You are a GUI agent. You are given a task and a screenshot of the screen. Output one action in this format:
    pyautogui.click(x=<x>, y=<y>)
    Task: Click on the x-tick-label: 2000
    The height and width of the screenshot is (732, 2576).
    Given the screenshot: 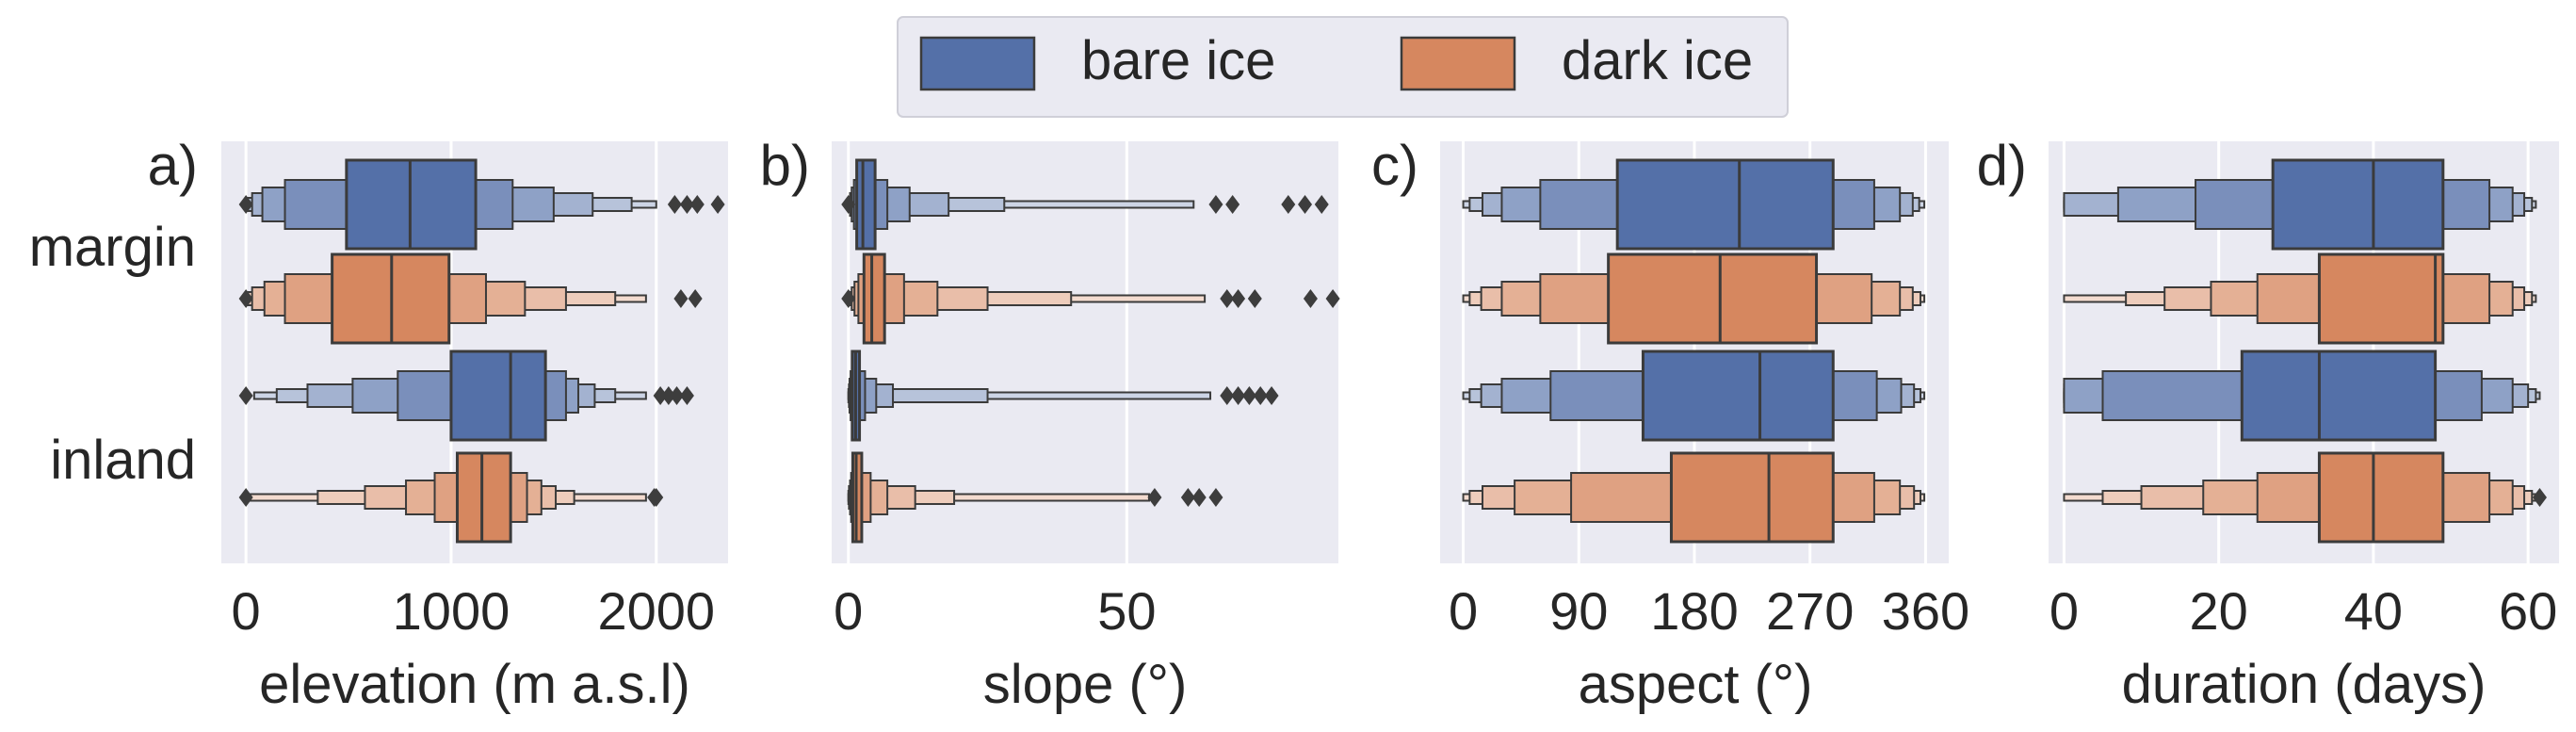 What is the action you would take?
    pyautogui.click(x=656, y=611)
    